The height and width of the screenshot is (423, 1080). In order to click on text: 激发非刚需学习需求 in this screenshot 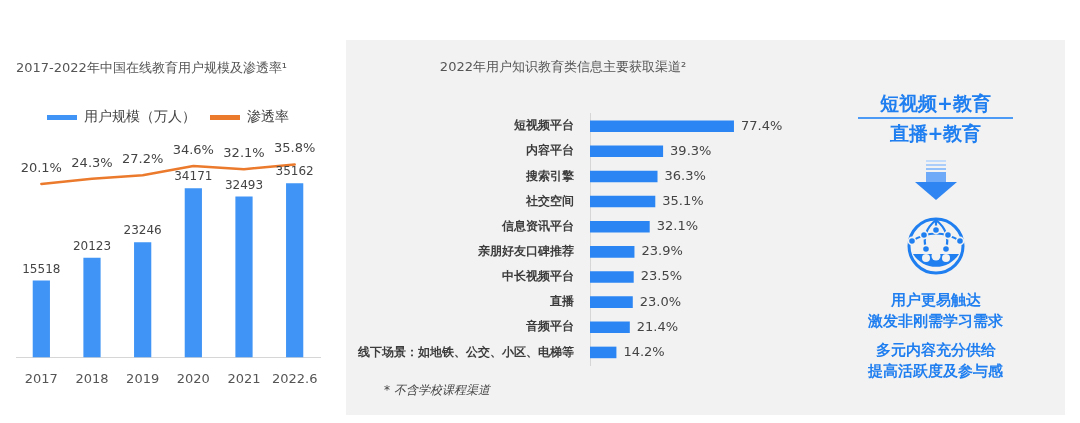, I will do `click(935, 321)`.